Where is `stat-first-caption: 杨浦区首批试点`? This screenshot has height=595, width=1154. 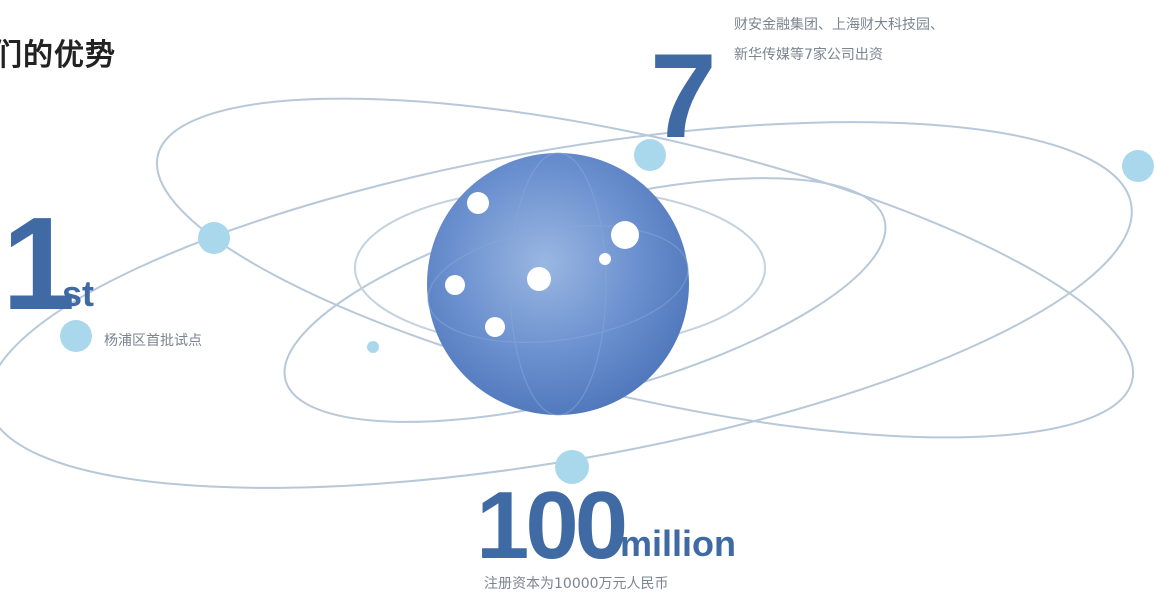 stat-first-caption: 杨浦区首批试点 is located at coordinates (153, 341).